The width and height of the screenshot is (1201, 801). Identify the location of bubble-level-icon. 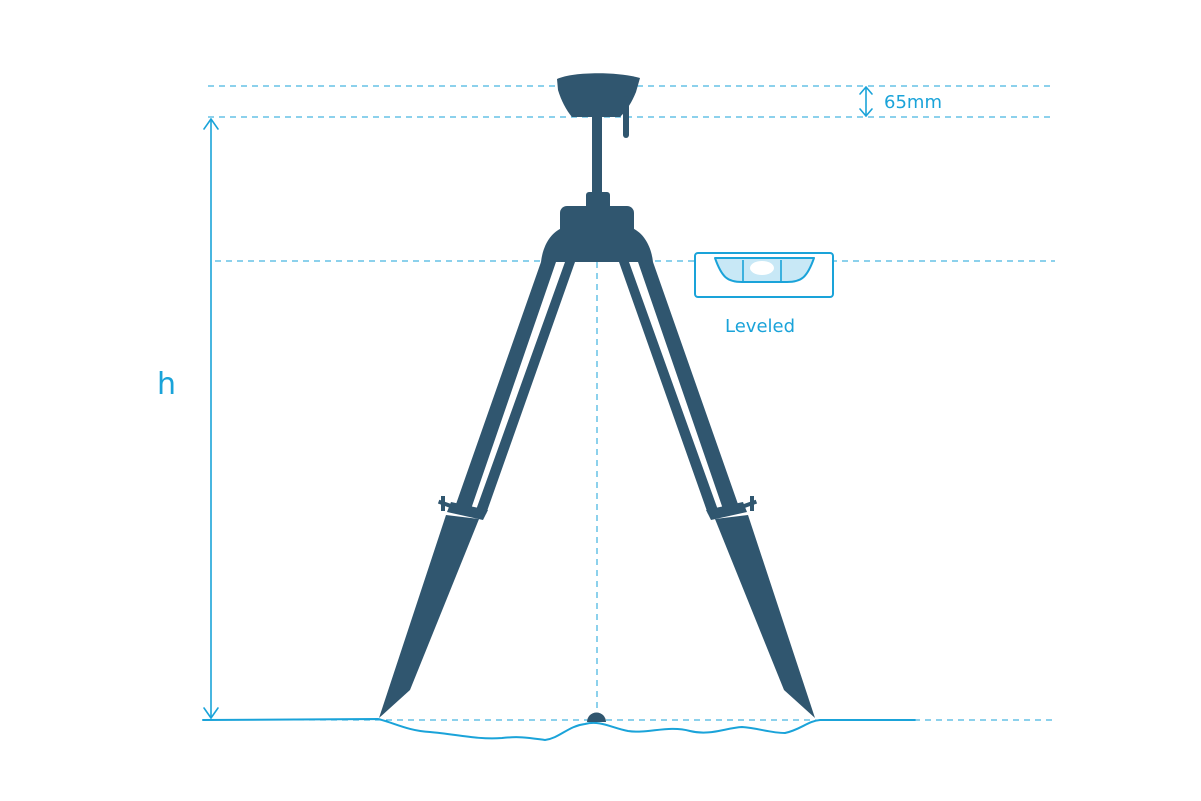
(764, 275).